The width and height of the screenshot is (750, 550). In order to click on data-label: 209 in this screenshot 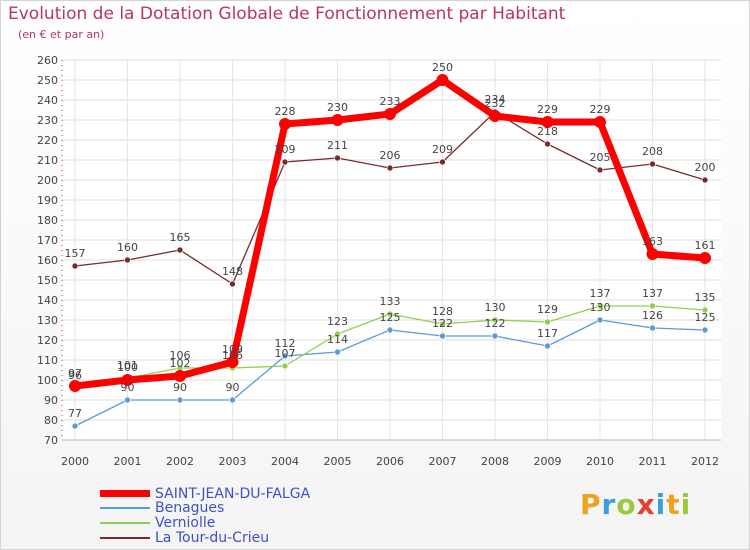, I will do `click(285, 149)`.